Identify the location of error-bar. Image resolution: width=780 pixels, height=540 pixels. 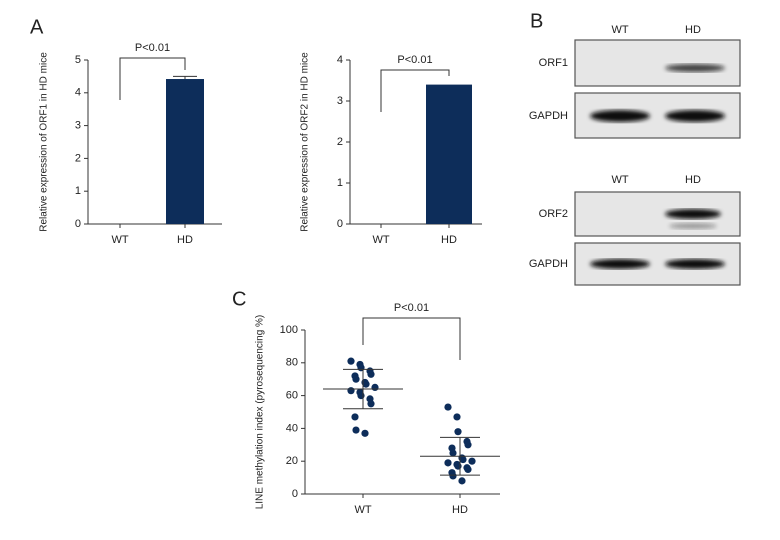
(185, 77).